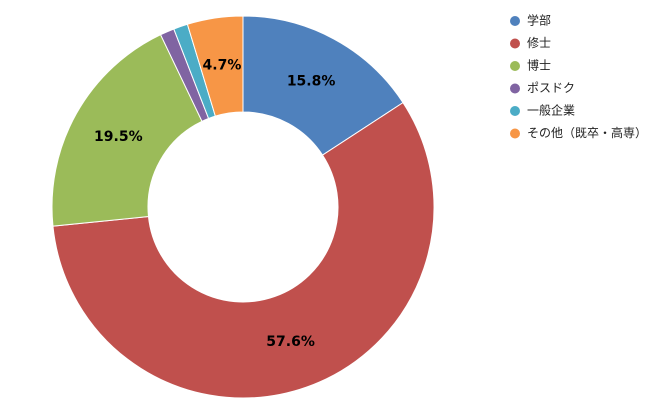  Describe the element at coordinates (290, 342) in the screenshot. I see `data-label: 57.6%` at that location.